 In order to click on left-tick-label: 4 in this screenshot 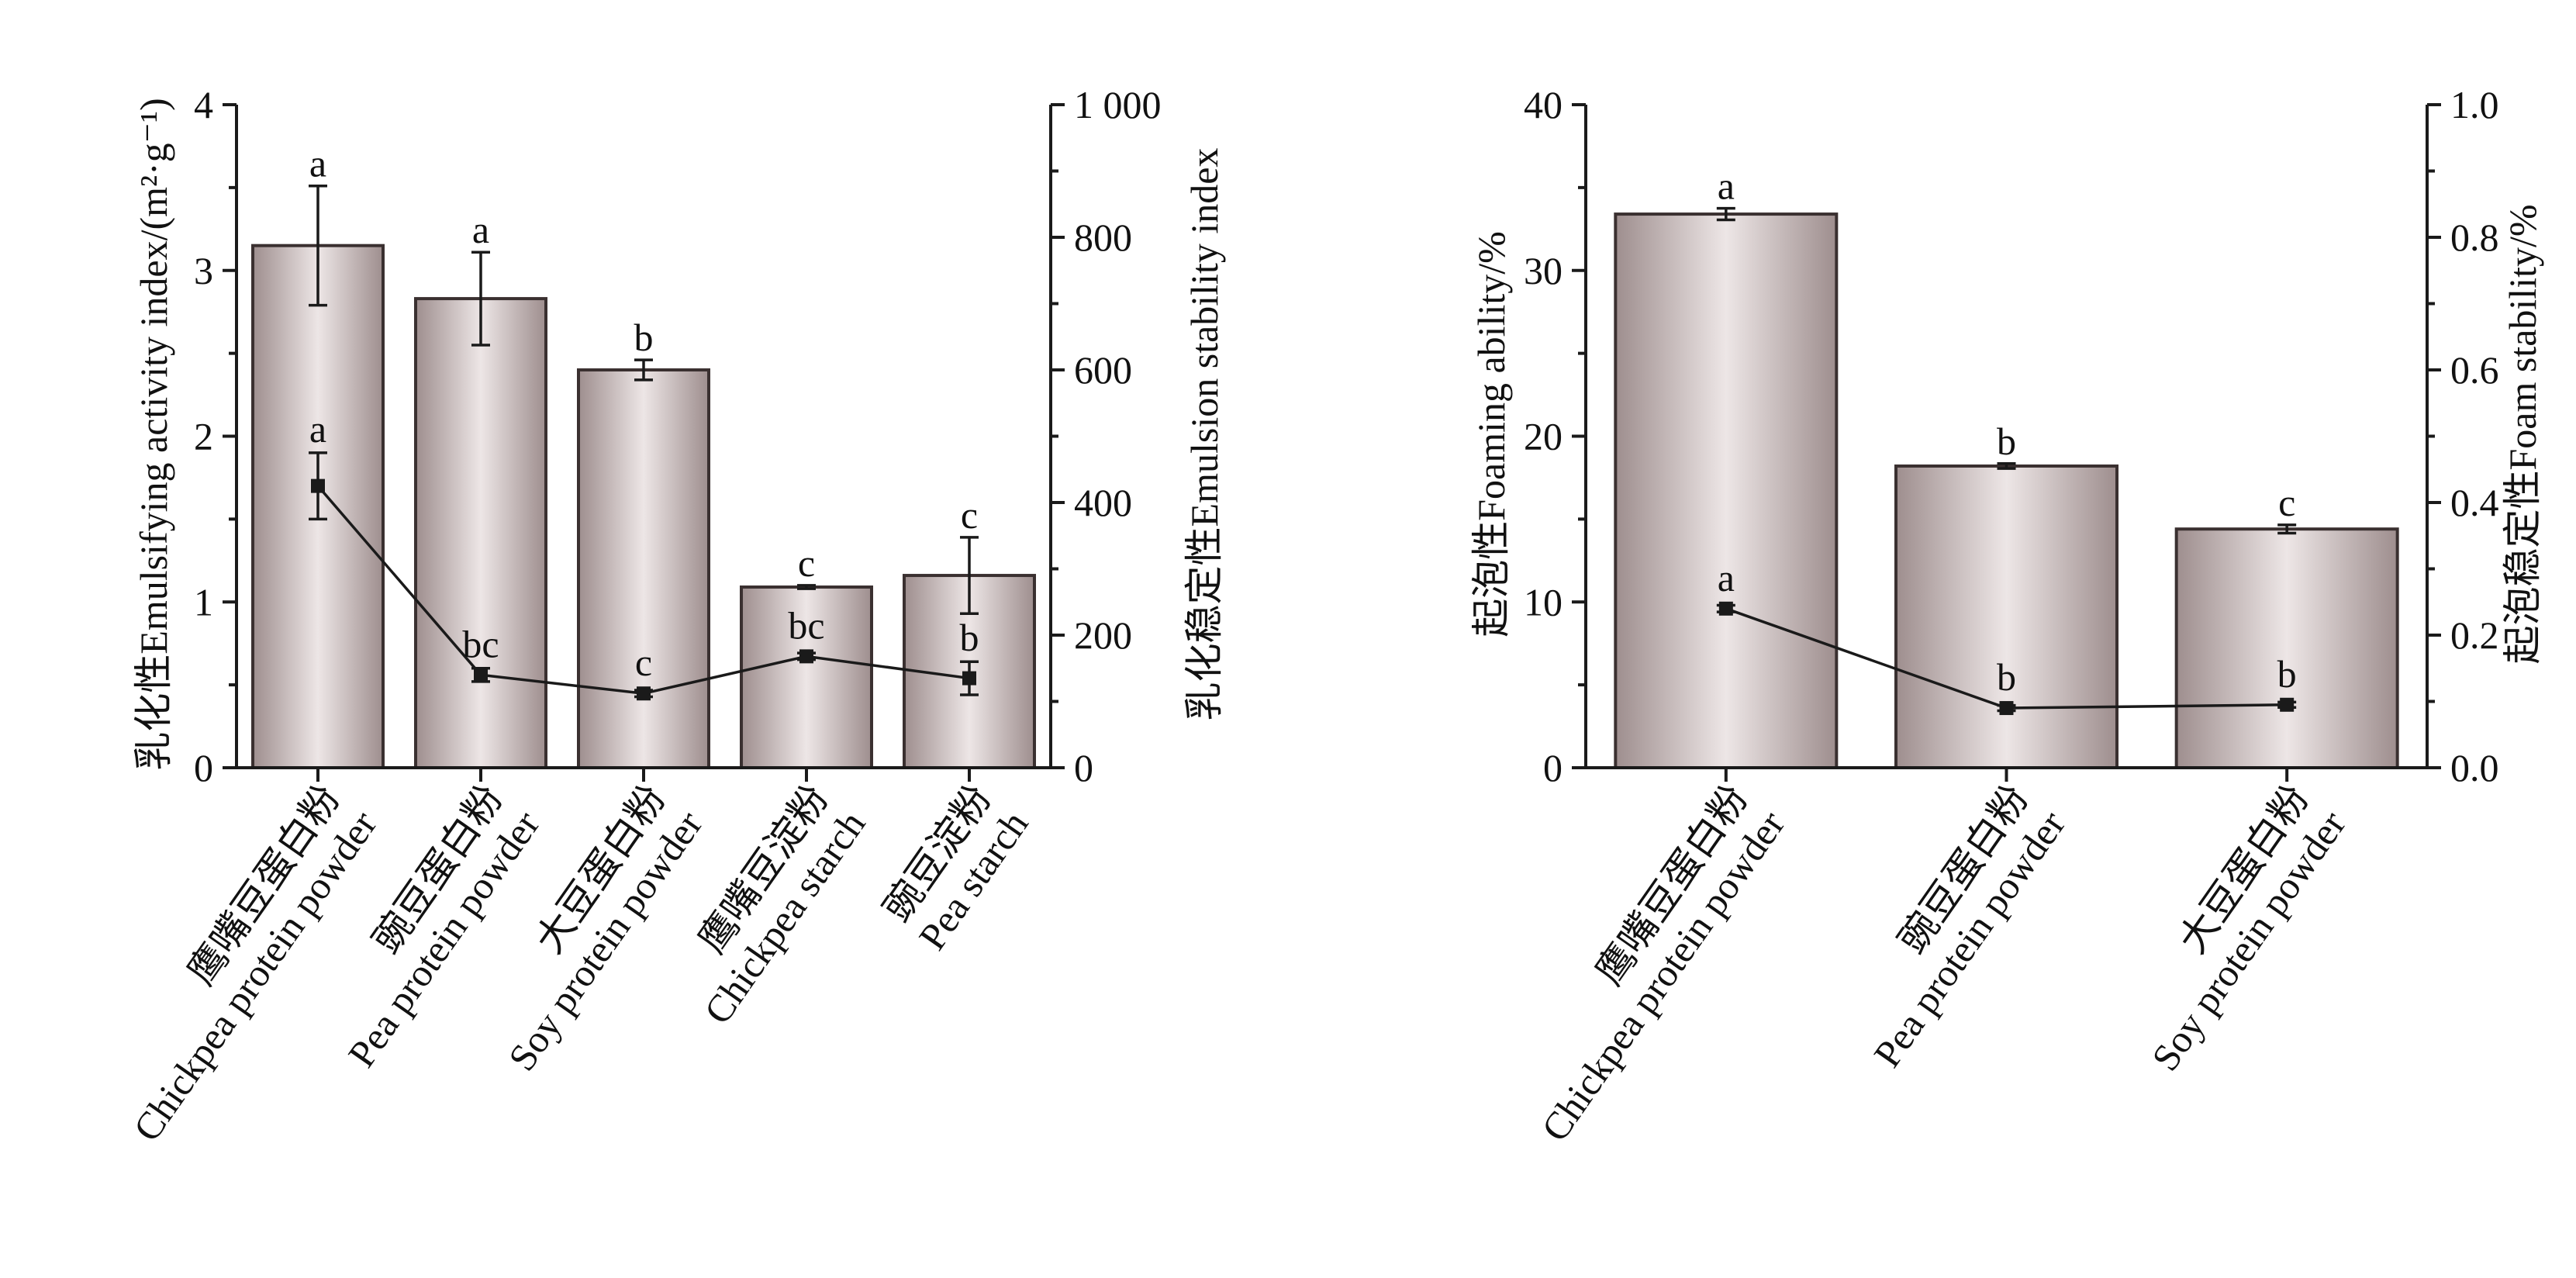, I will do `click(204, 105)`.